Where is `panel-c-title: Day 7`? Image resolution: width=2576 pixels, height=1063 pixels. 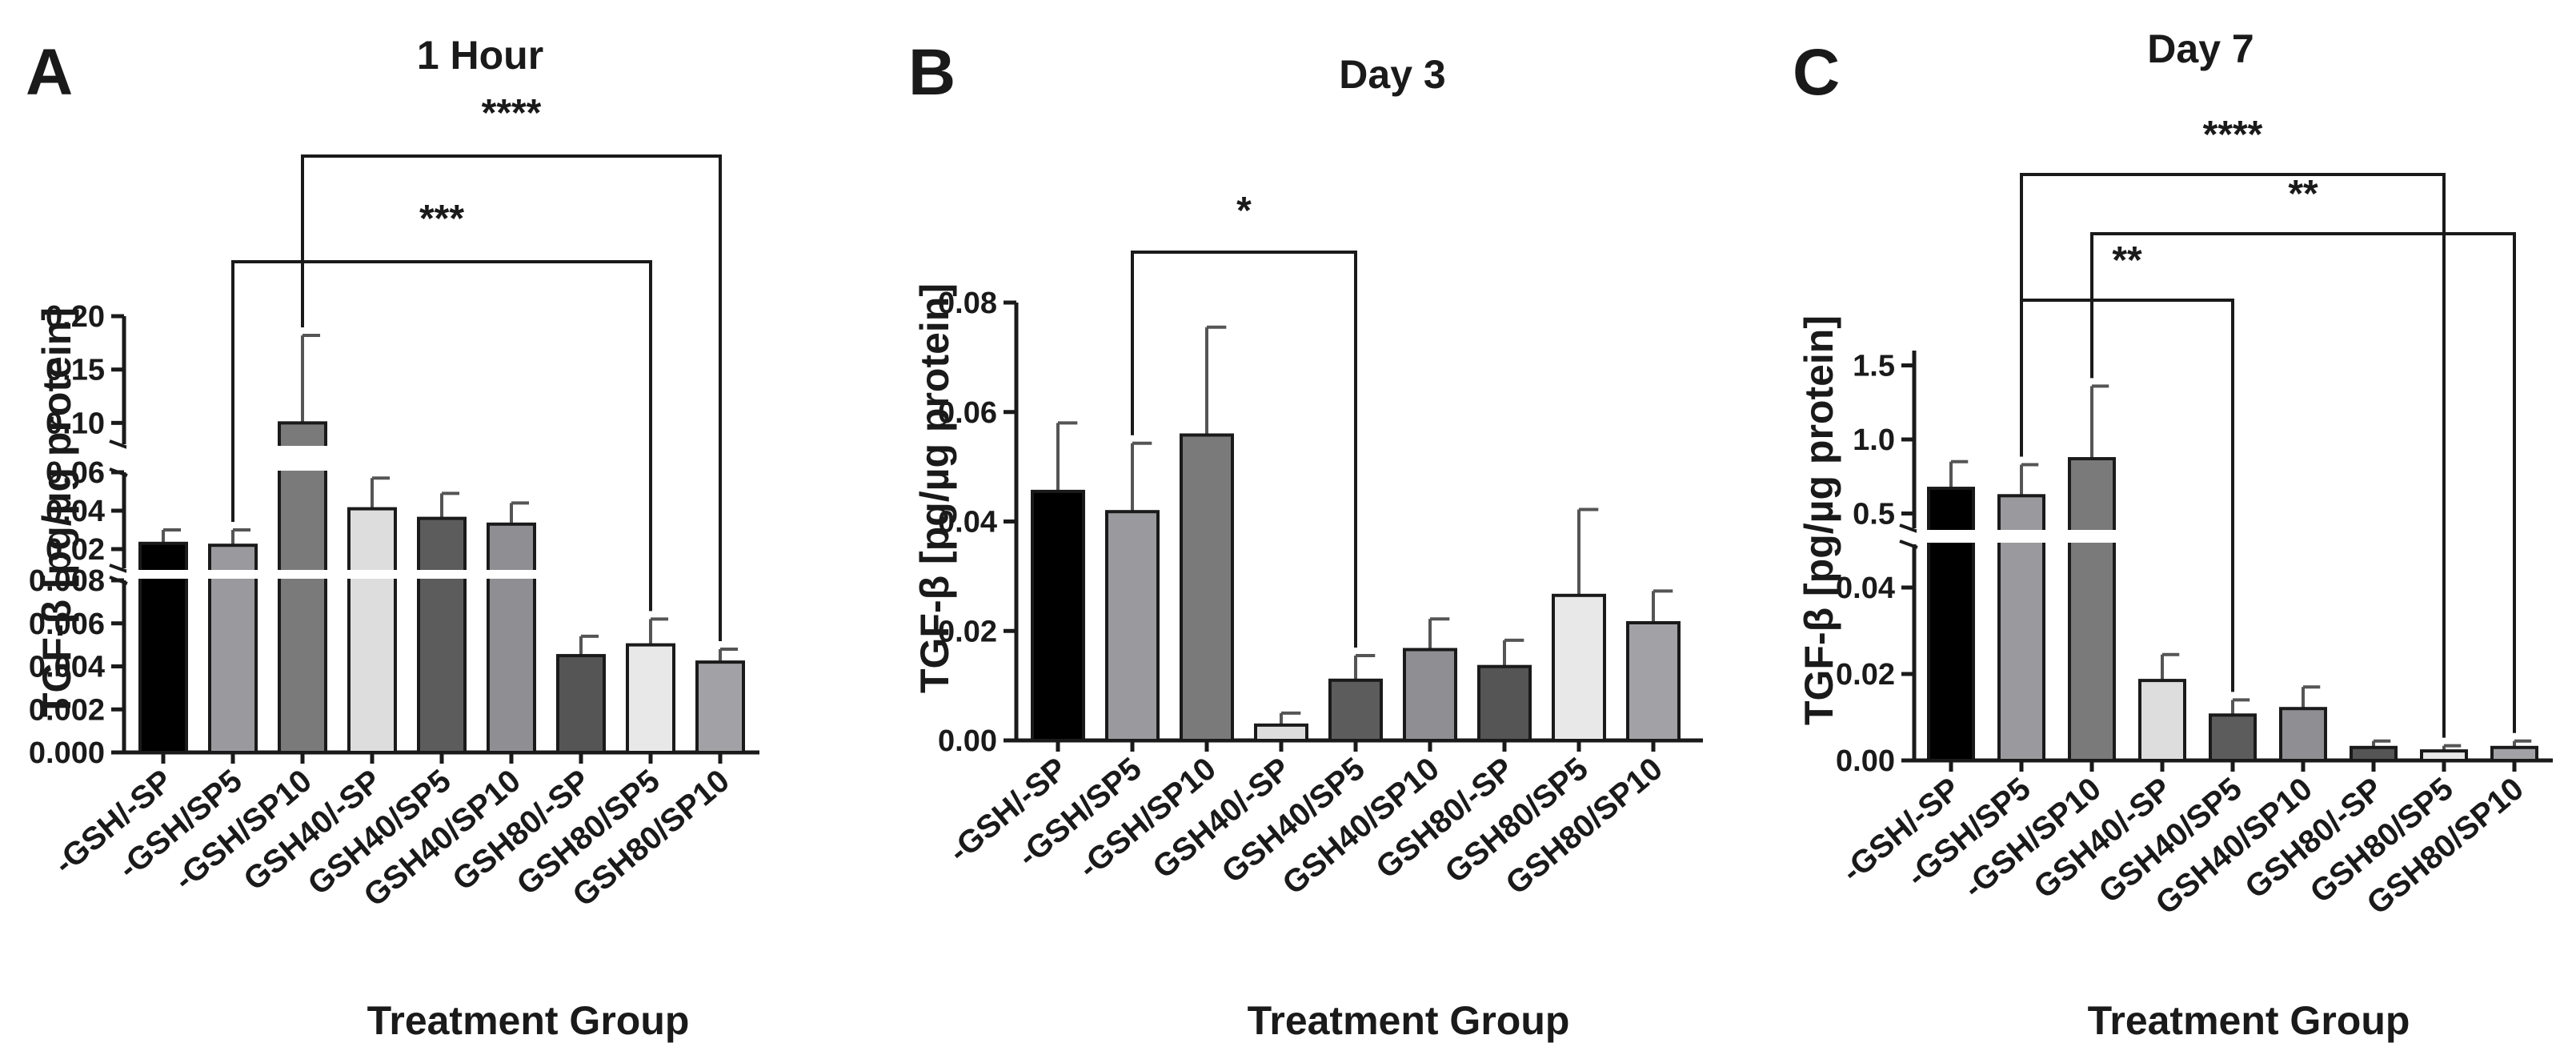
panel-c-title: Day 7 is located at coordinates (2200, 48).